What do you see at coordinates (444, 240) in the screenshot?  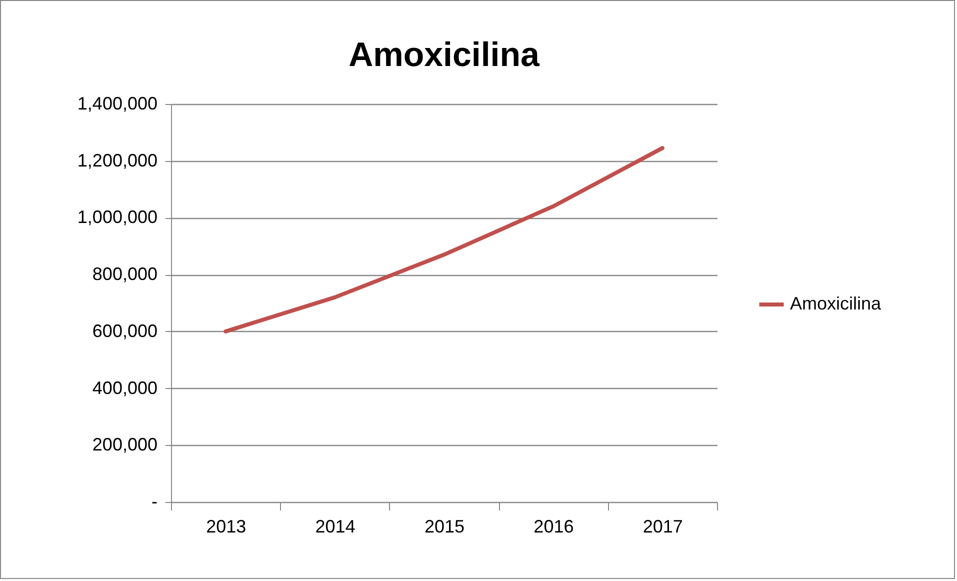 I see `line-series` at bounding box center [444, 240].